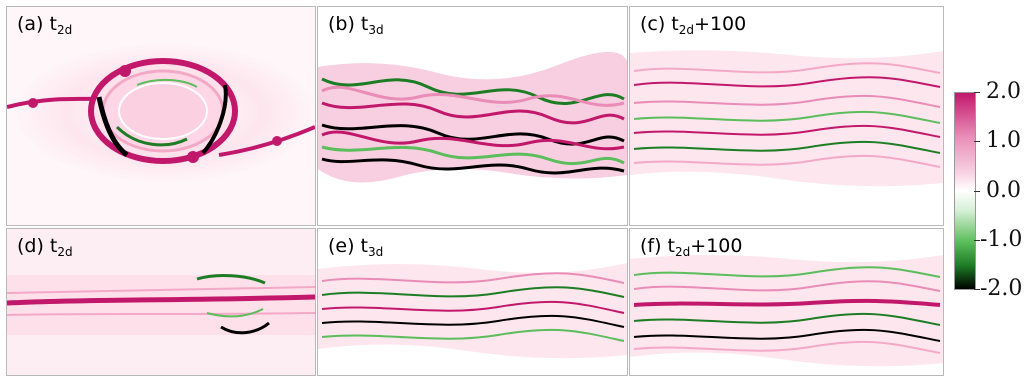 The width and height of the screenshot is (1032, 379). I want to click on field-plot-f, so click(786, 302).